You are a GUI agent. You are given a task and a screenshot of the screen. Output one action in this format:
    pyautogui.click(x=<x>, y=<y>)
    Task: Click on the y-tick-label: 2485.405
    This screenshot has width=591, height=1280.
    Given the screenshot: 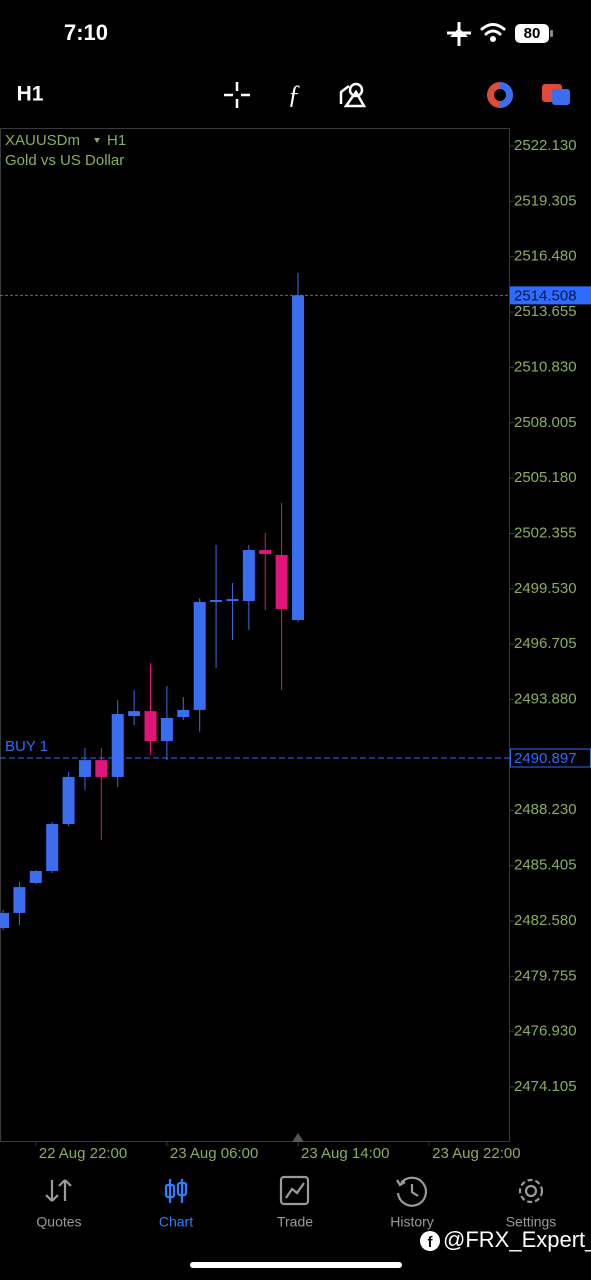 What is the action you would take?
    pyautogui.click(x=545, y=865)
    